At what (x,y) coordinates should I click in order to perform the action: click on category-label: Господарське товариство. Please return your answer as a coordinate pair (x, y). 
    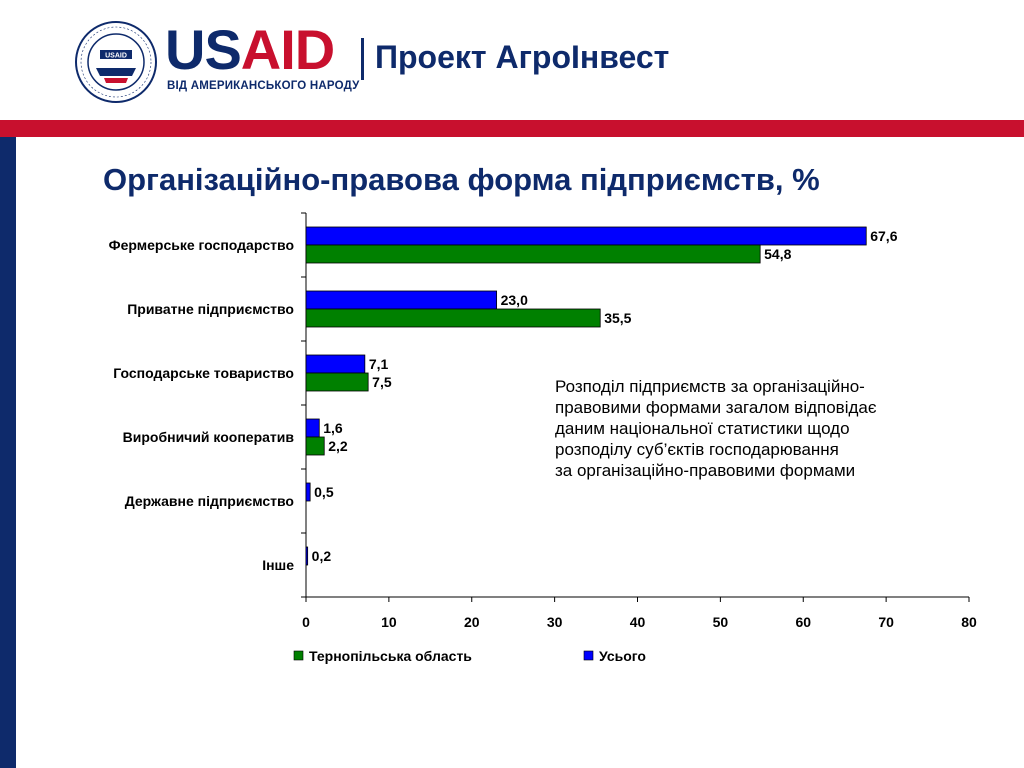
    Looking at the image, I should click on (203, 373).